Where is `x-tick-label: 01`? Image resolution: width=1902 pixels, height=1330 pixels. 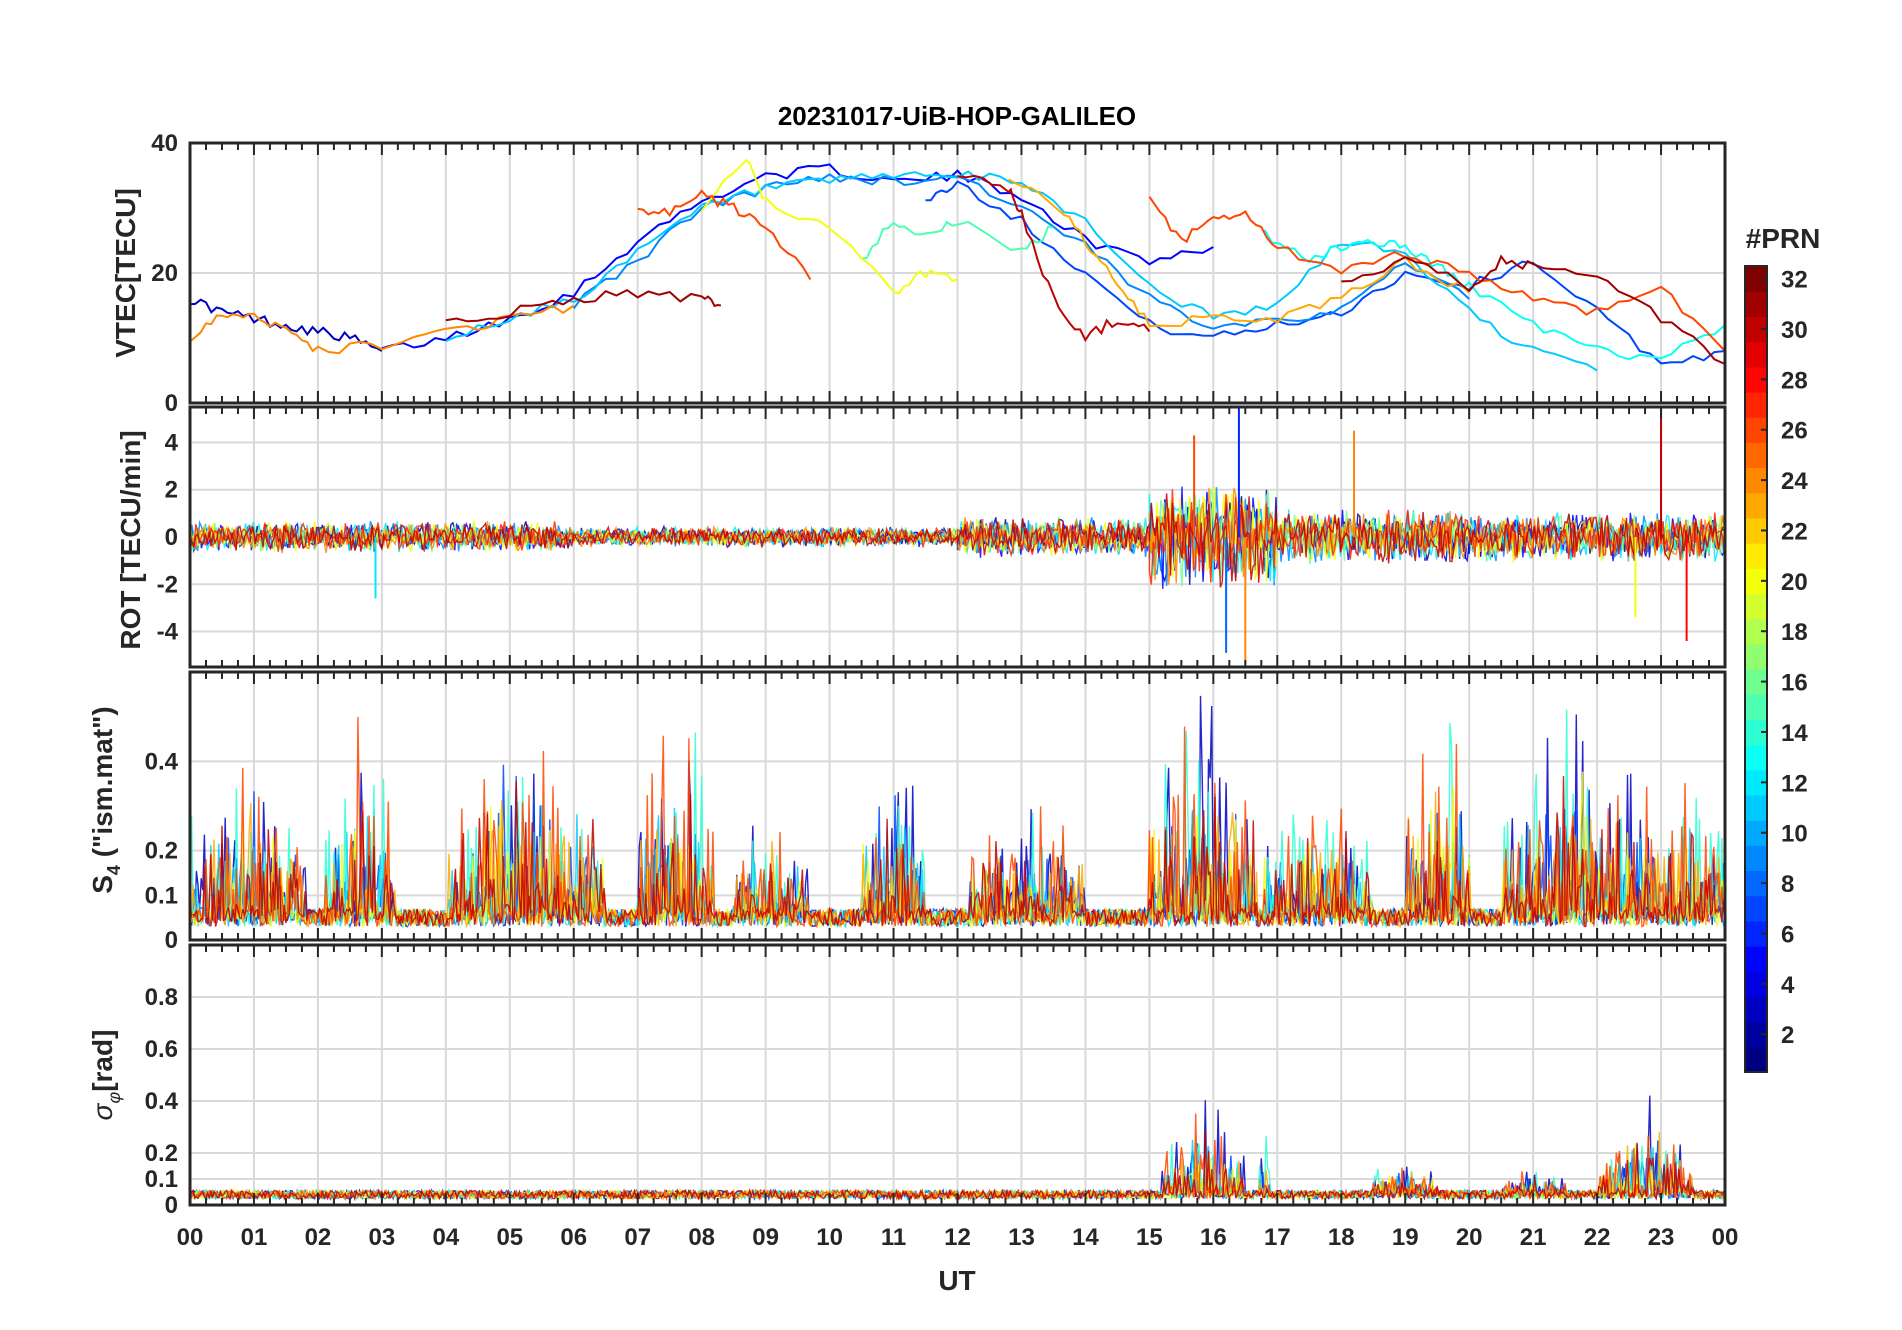
x-tick-label: 01 is located at coordinates (254, 1237).